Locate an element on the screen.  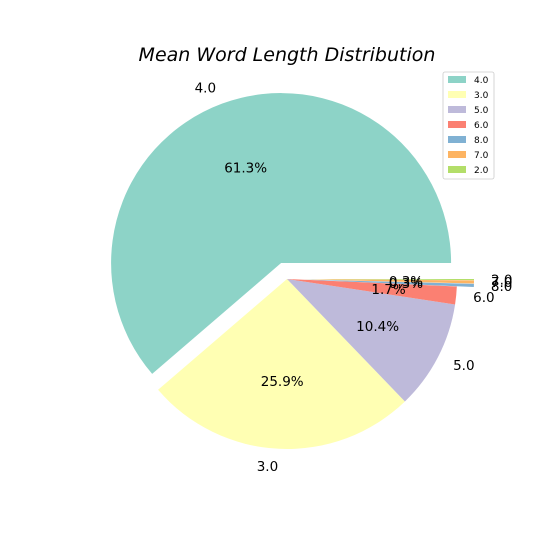
legend-label-6-0: 6.0 is located at coordinates (481, 126).